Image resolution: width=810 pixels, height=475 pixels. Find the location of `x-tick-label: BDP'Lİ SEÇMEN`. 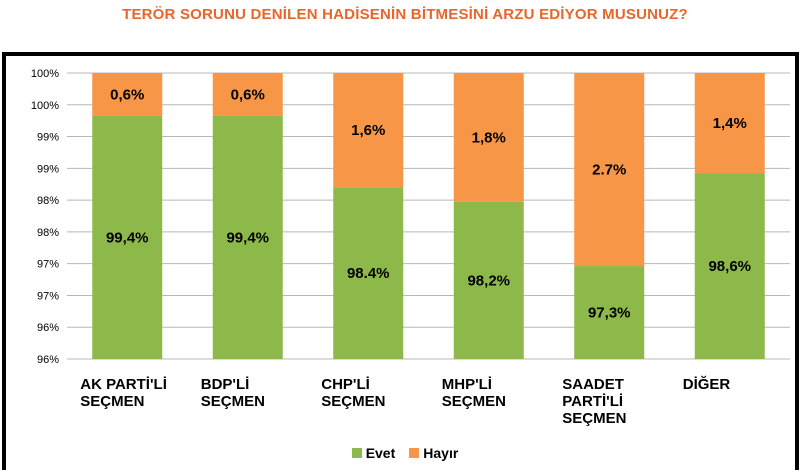

x-tick-label: BDP'Lİ SEÇMEN is located at coordinates (233, 393).